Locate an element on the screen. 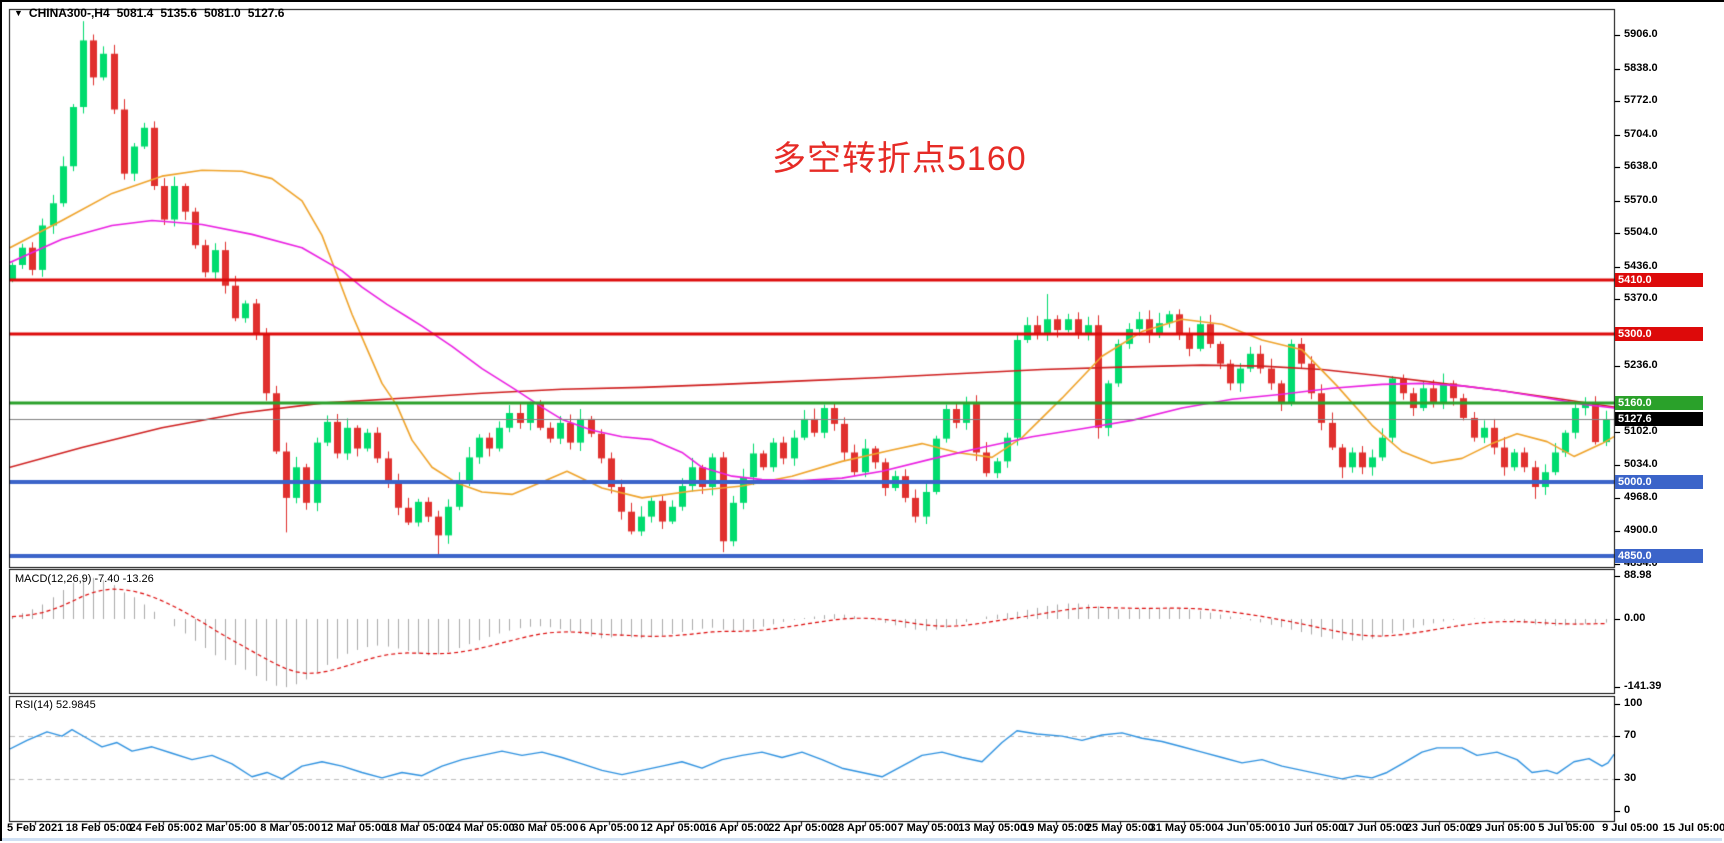  date-axis-label: 30 Mar 05:00 is located at coordinates (545, 828).